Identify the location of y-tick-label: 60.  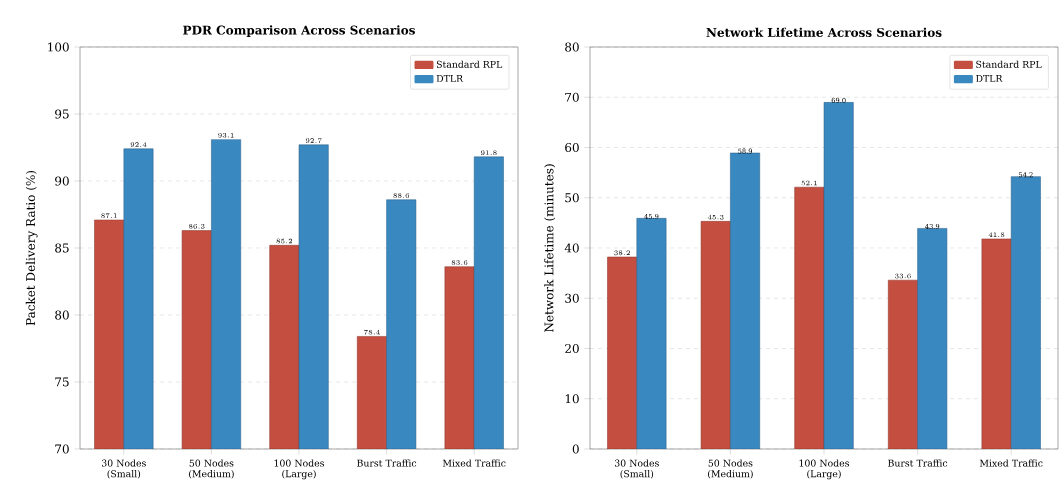
(572, 147).